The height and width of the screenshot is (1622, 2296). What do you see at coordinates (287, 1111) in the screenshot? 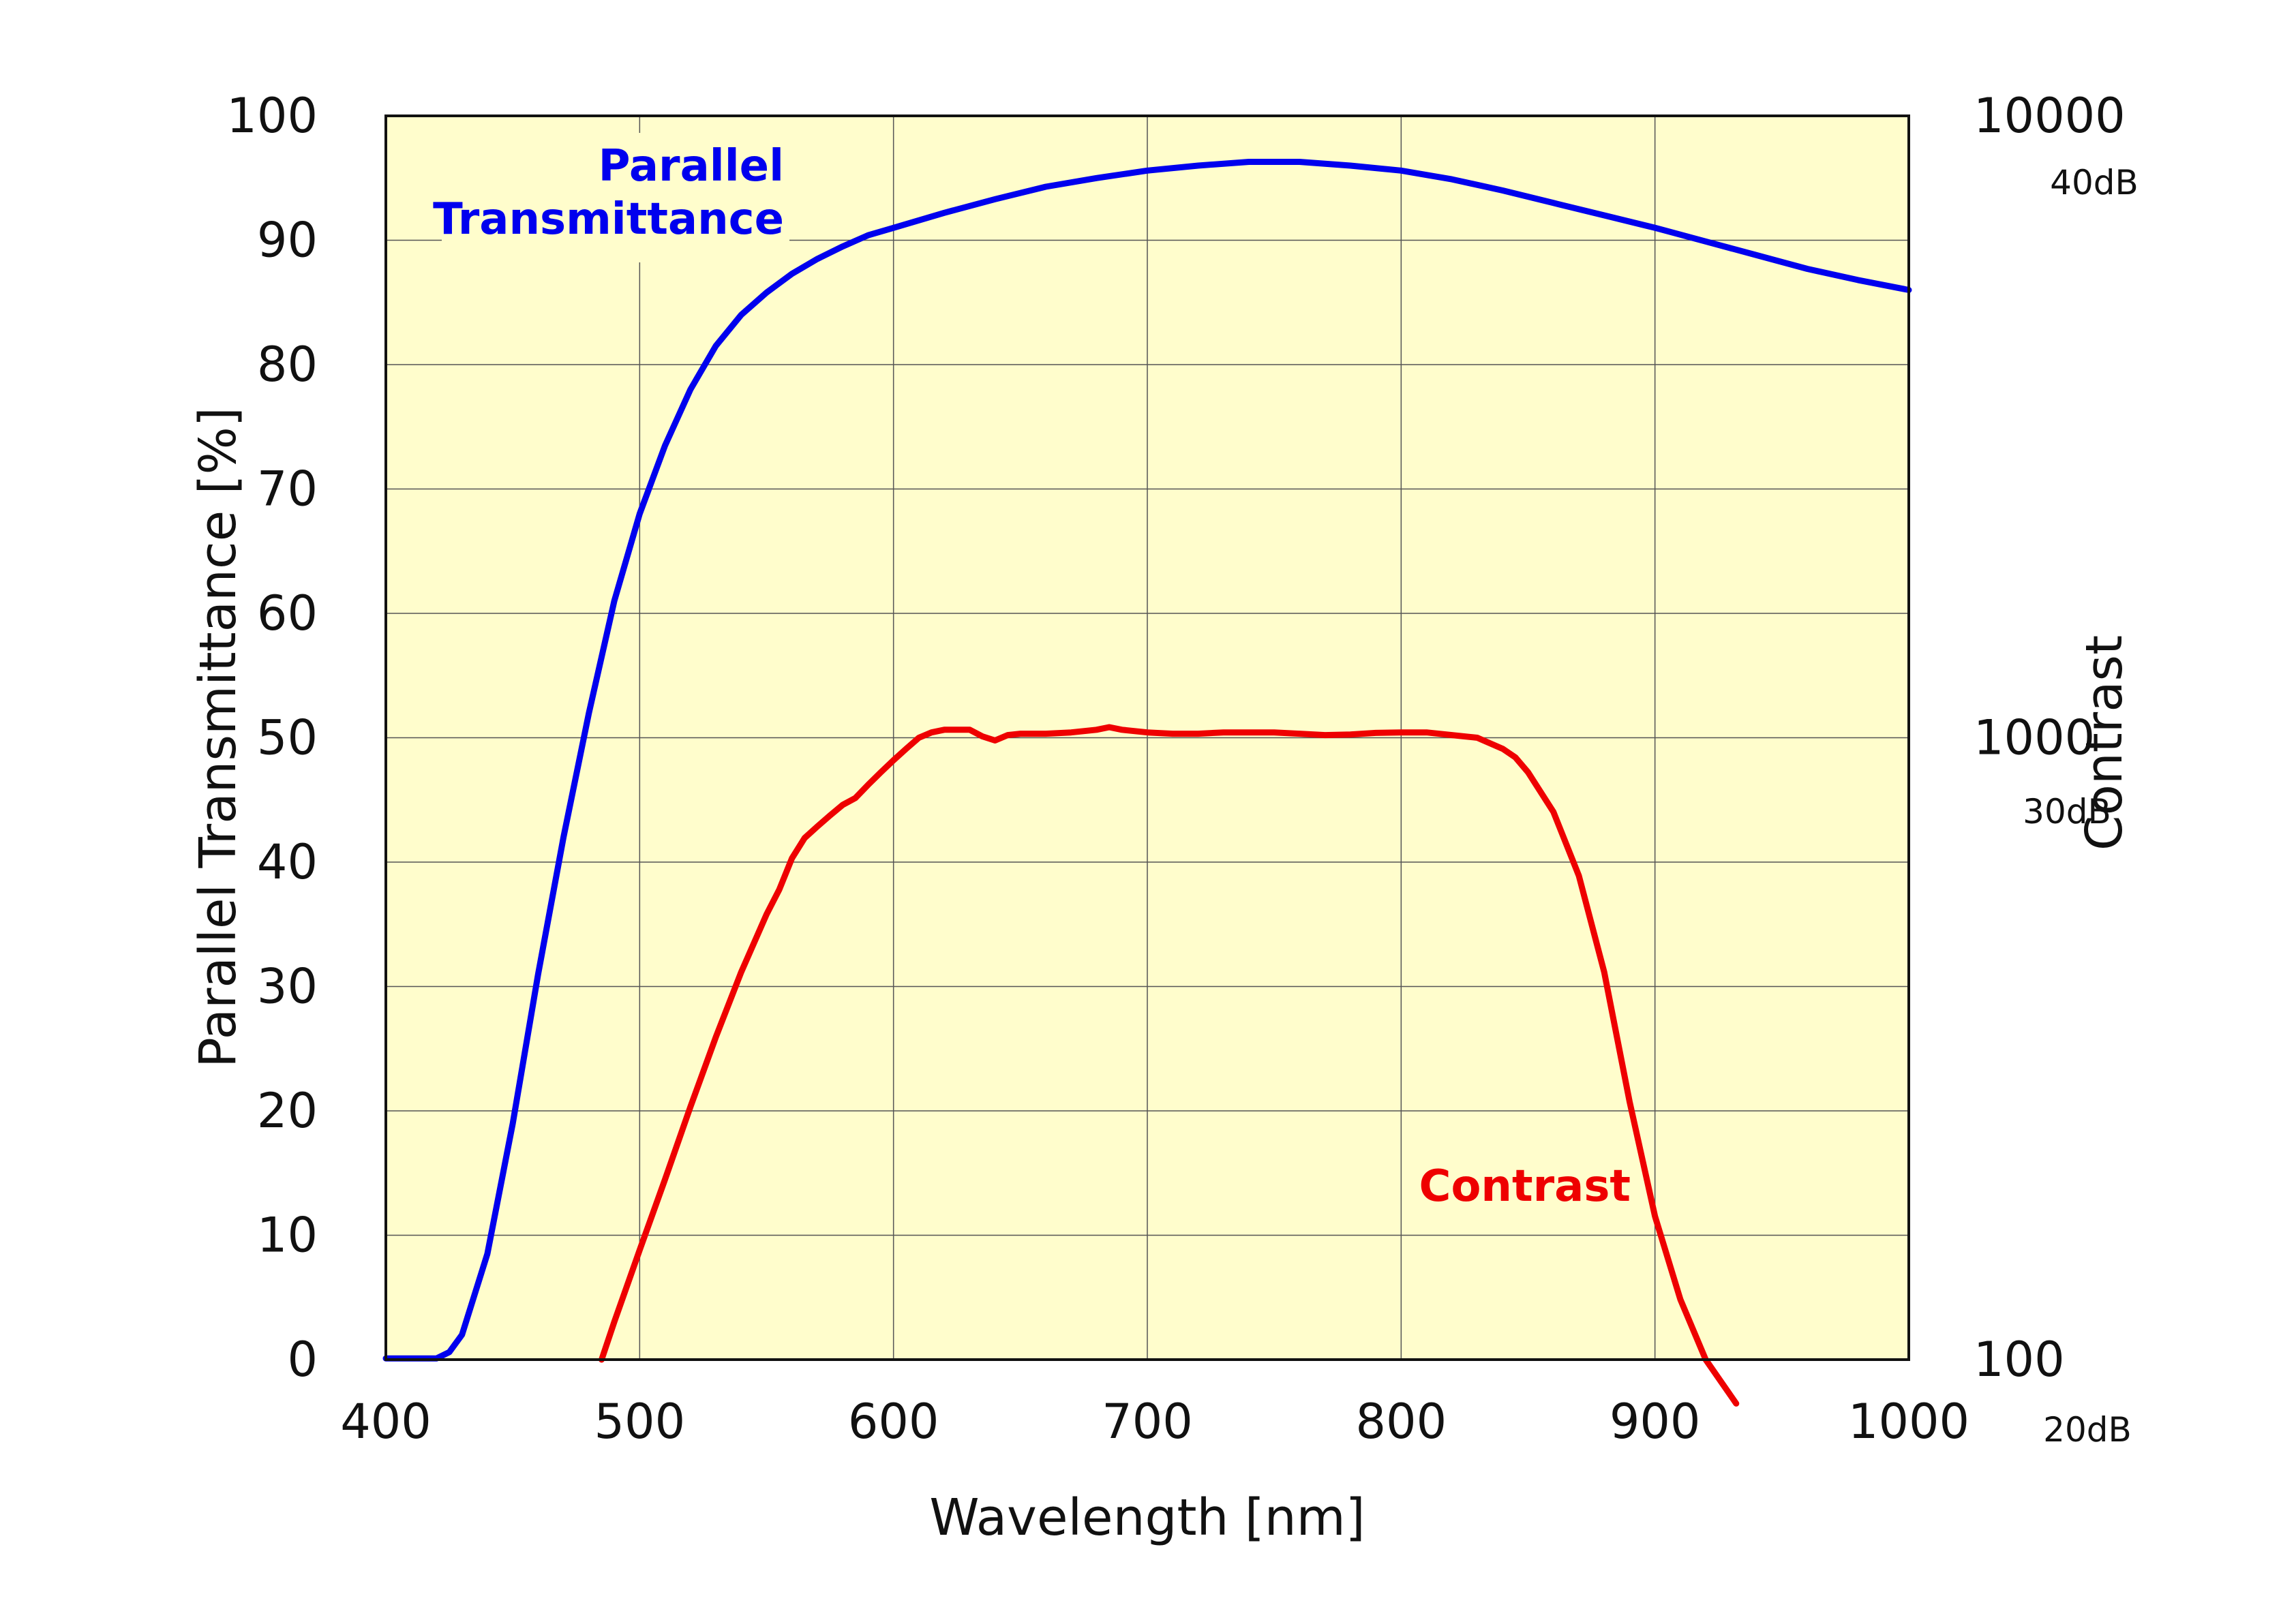
I see `y-tick-label: 20` at bounding box center [287, 1111].